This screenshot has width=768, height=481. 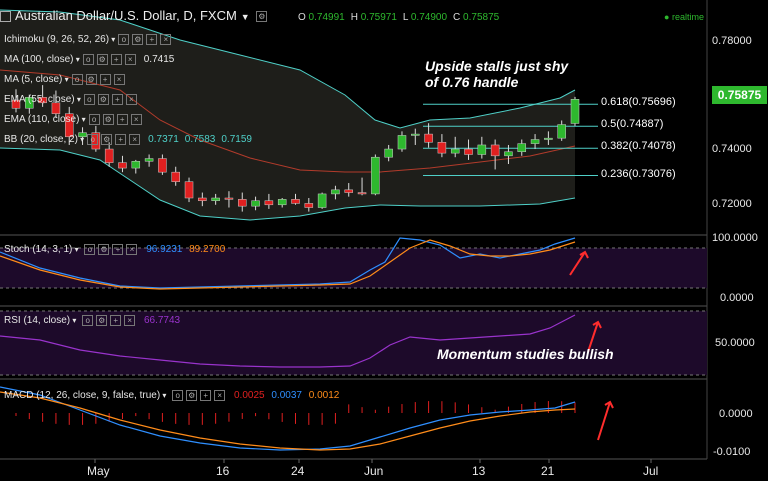 What do you see at coordinates (324, 395) in the screenshot?
I see `macd-signal-value: 0.0012` at bounding box center [324, 395].